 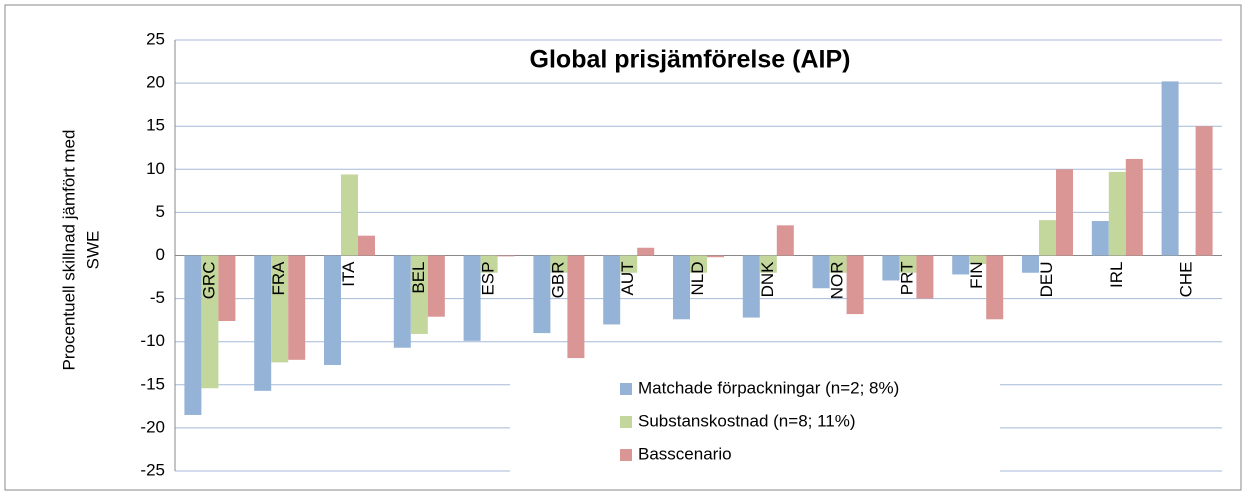 I want to click on y-tick-label: 0, so click(x=160, y=254).